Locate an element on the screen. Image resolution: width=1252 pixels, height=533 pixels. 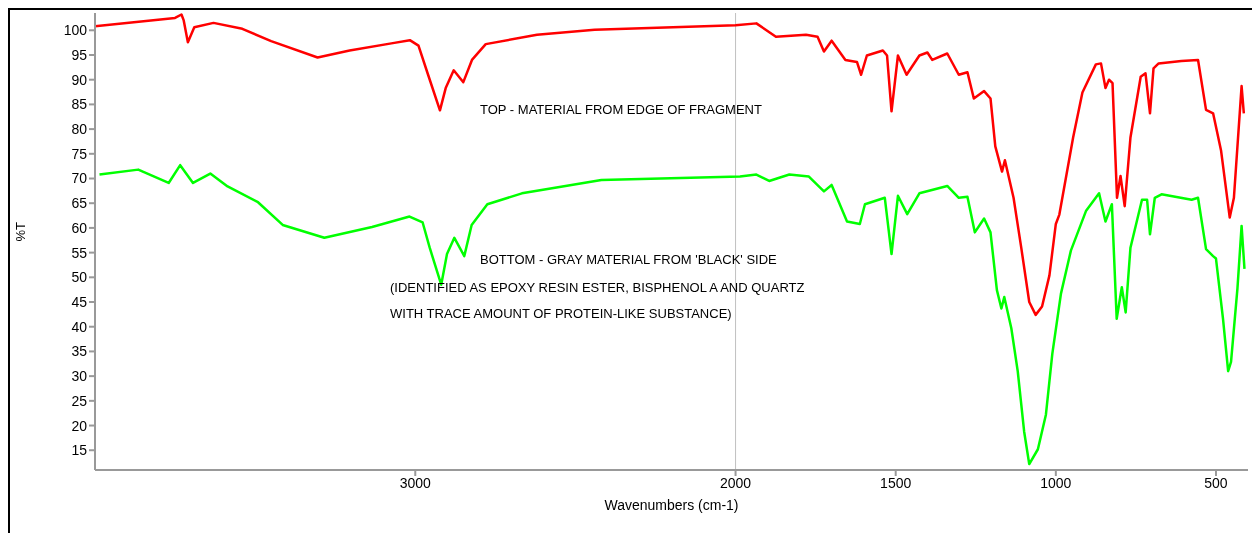
x-tick-label: 1000 is located at coordinates (1056, 482).